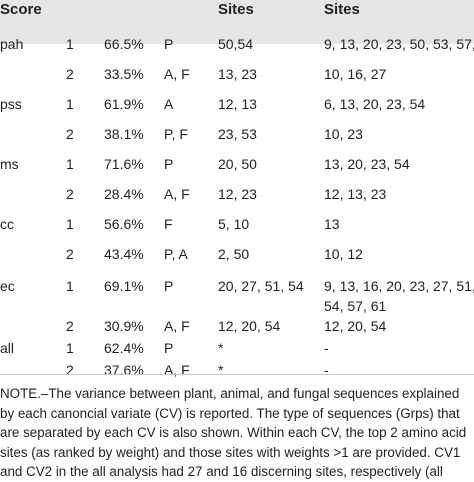  What do you see at coordinates (399, 44) in the screenshot?
I see `weighted-sites-cell: 9, 13, 20, 23, 50, 53, 57, 61` at bounding box center [399, 44].